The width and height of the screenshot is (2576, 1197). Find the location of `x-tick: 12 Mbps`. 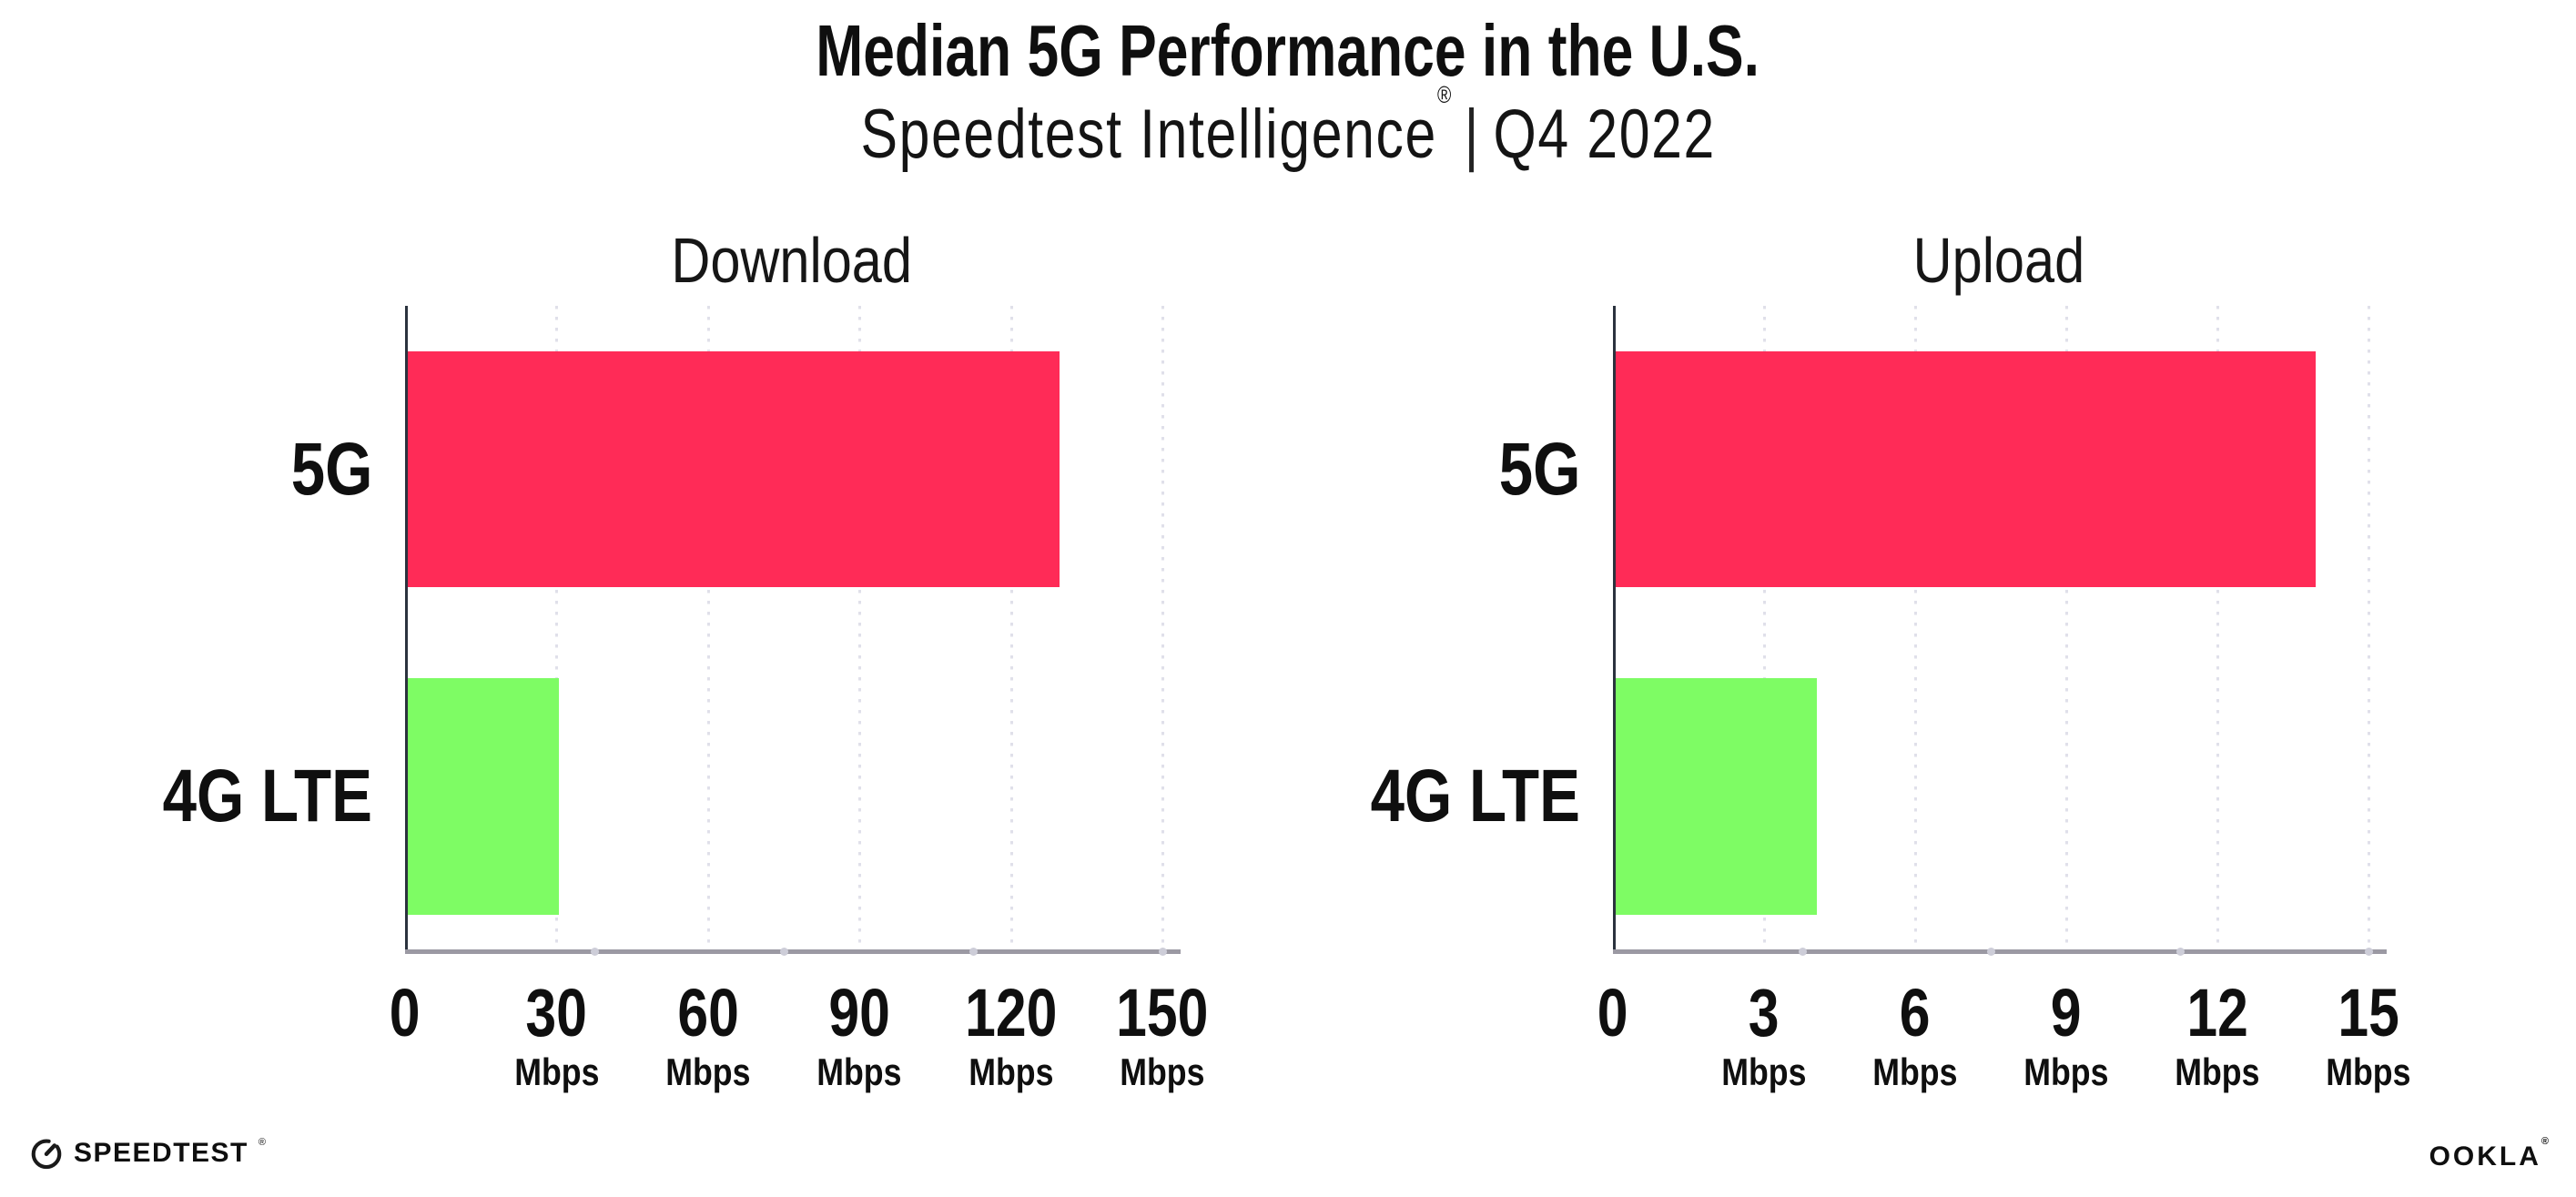

x-tick: 12 Mbps is located at coordinates (2217, 1034).